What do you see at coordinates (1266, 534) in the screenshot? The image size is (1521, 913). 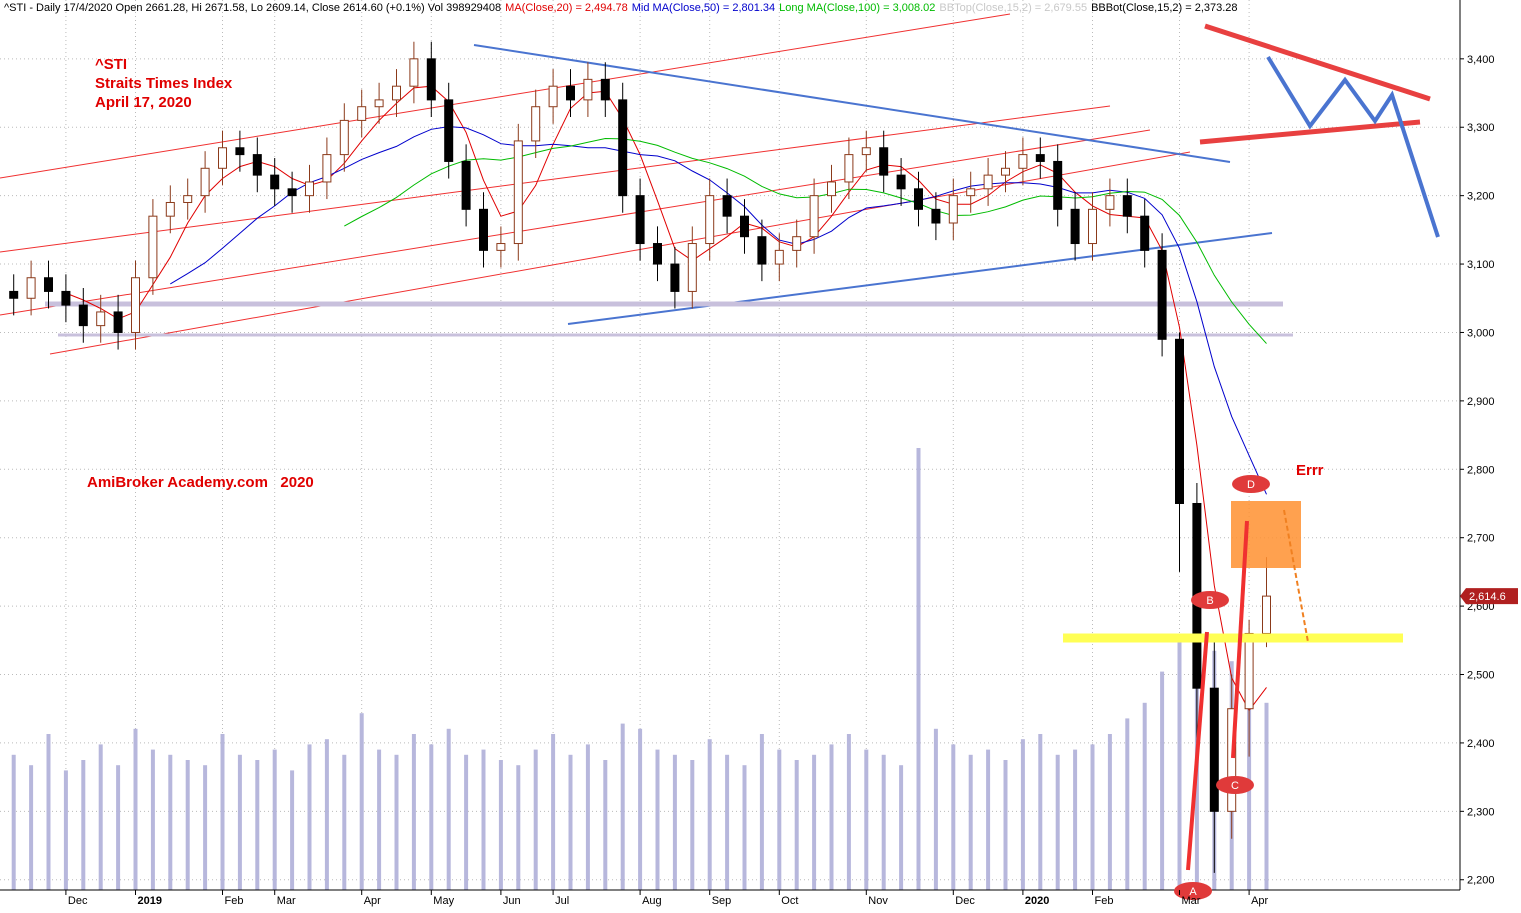 I see `target-box` at bounding box center [1266, 534].